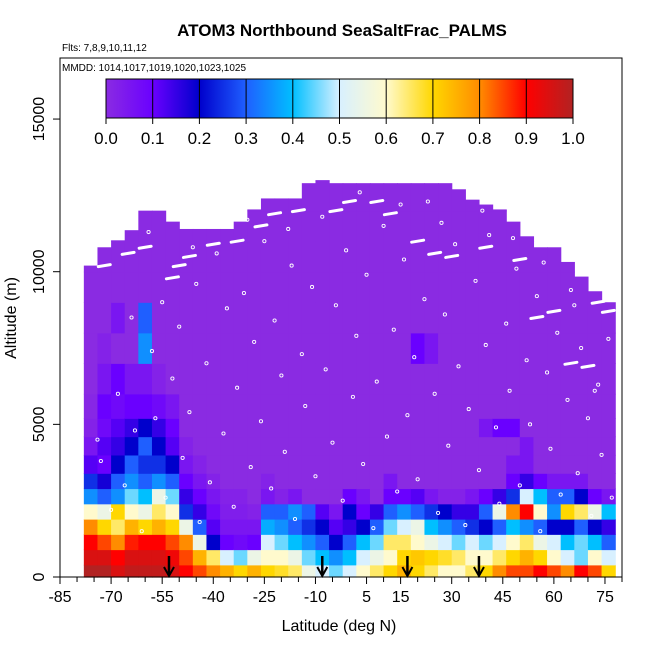  Describe the element at coordinates (293, 138) in the screenshot. I see `colorbar-tick-label: 0.4` at that location.